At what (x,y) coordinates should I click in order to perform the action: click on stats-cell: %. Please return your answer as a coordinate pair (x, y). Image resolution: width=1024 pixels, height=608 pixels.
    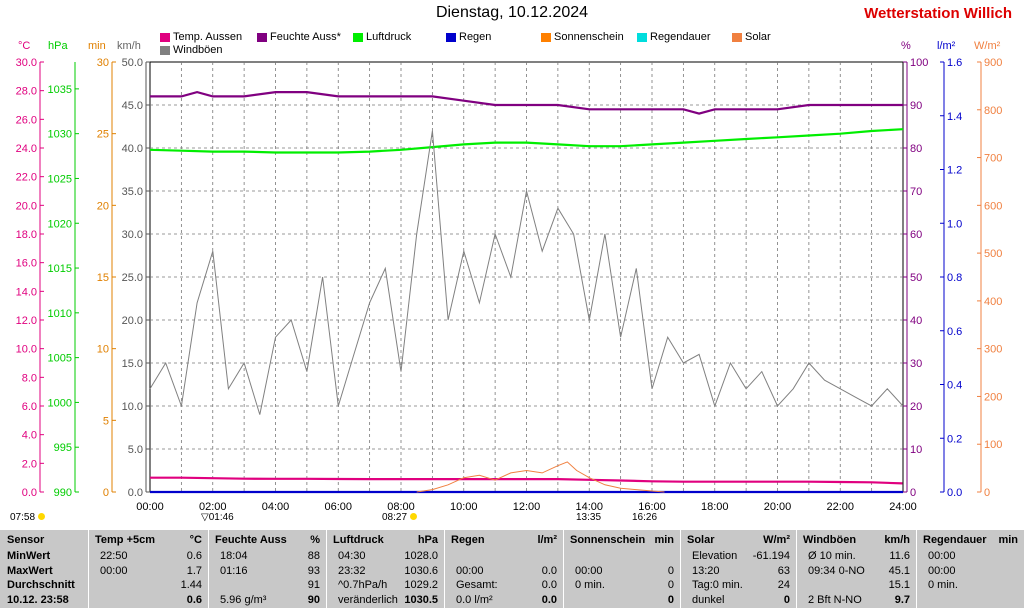
    Looking at the image, I should click on (315, 540).